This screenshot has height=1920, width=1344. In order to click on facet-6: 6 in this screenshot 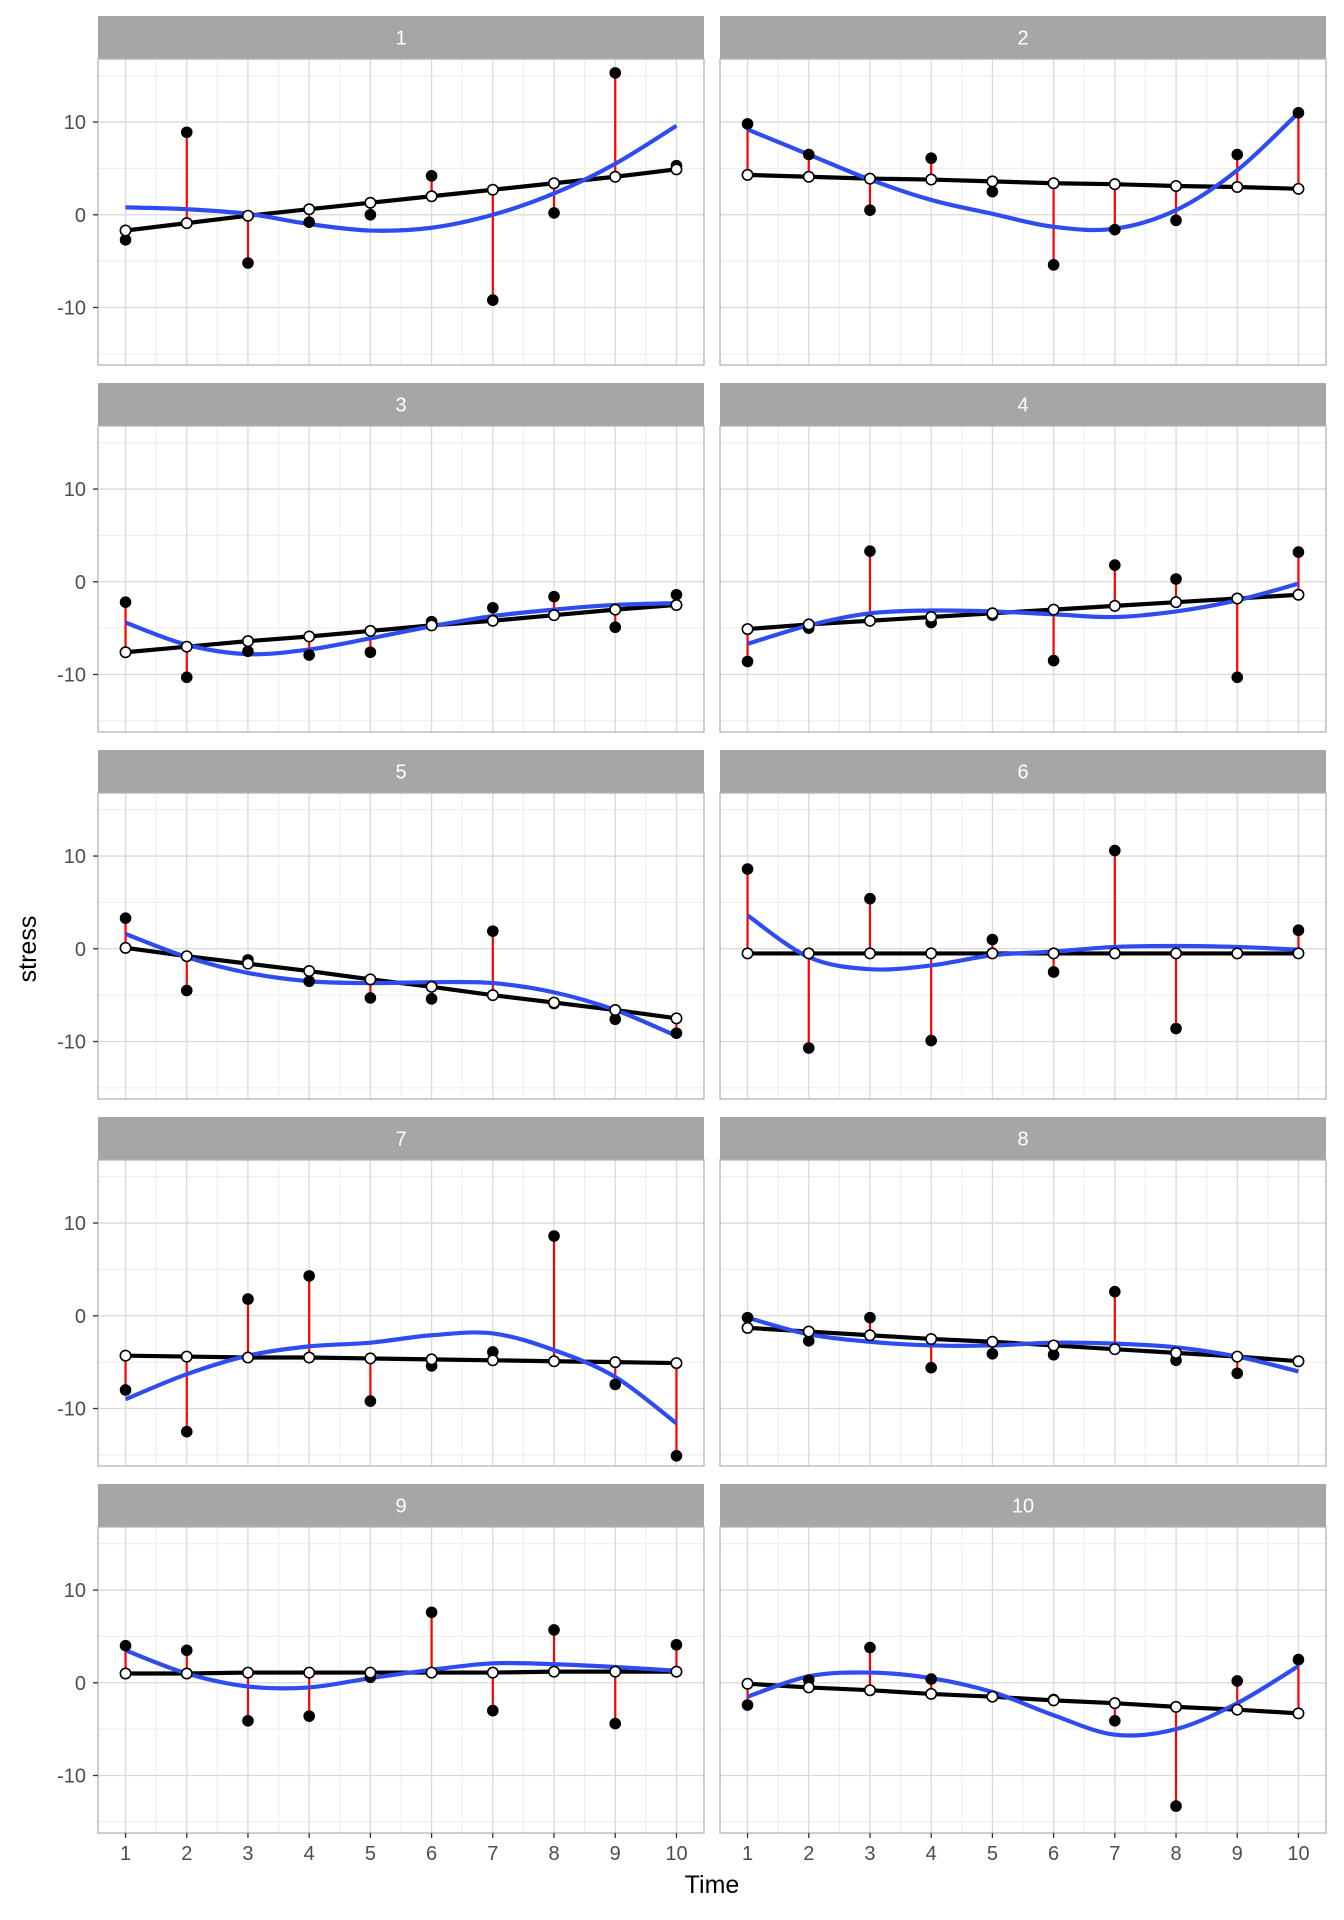, I will do `click(1023, 925)`.